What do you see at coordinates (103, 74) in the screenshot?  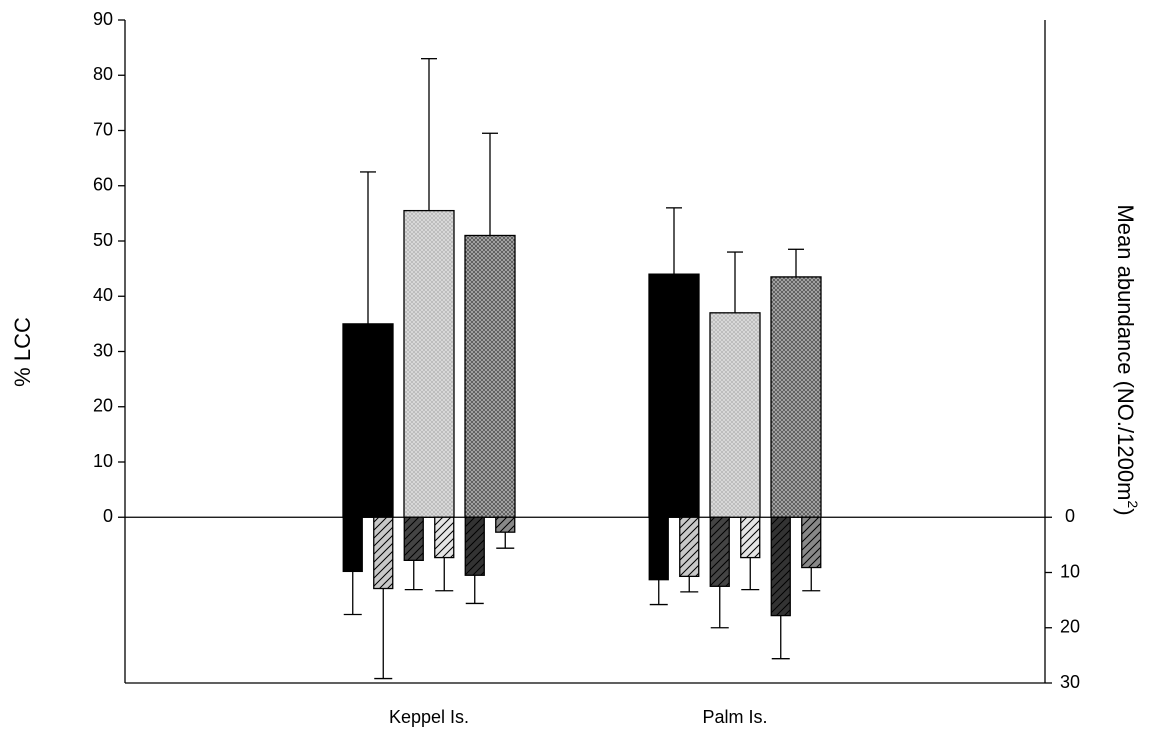 I see `y-tick-label: 80` at bounding box center [103, 74].